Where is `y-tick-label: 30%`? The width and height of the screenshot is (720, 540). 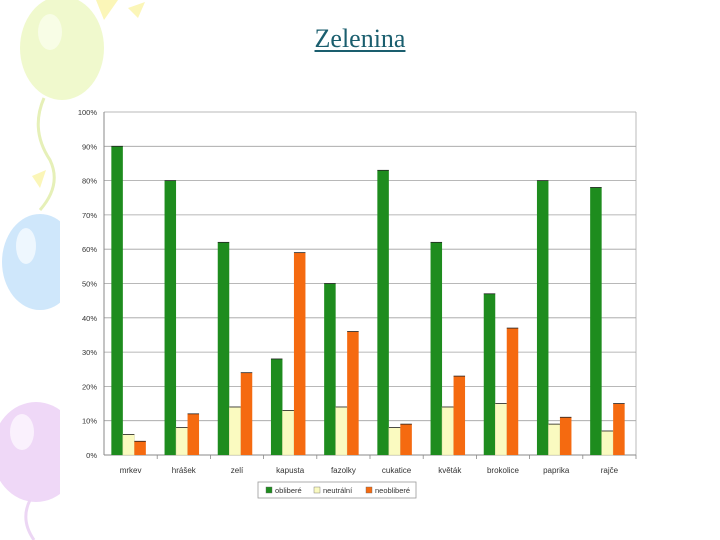
y-tick-label: 30% is located at coordinates (89, 352).